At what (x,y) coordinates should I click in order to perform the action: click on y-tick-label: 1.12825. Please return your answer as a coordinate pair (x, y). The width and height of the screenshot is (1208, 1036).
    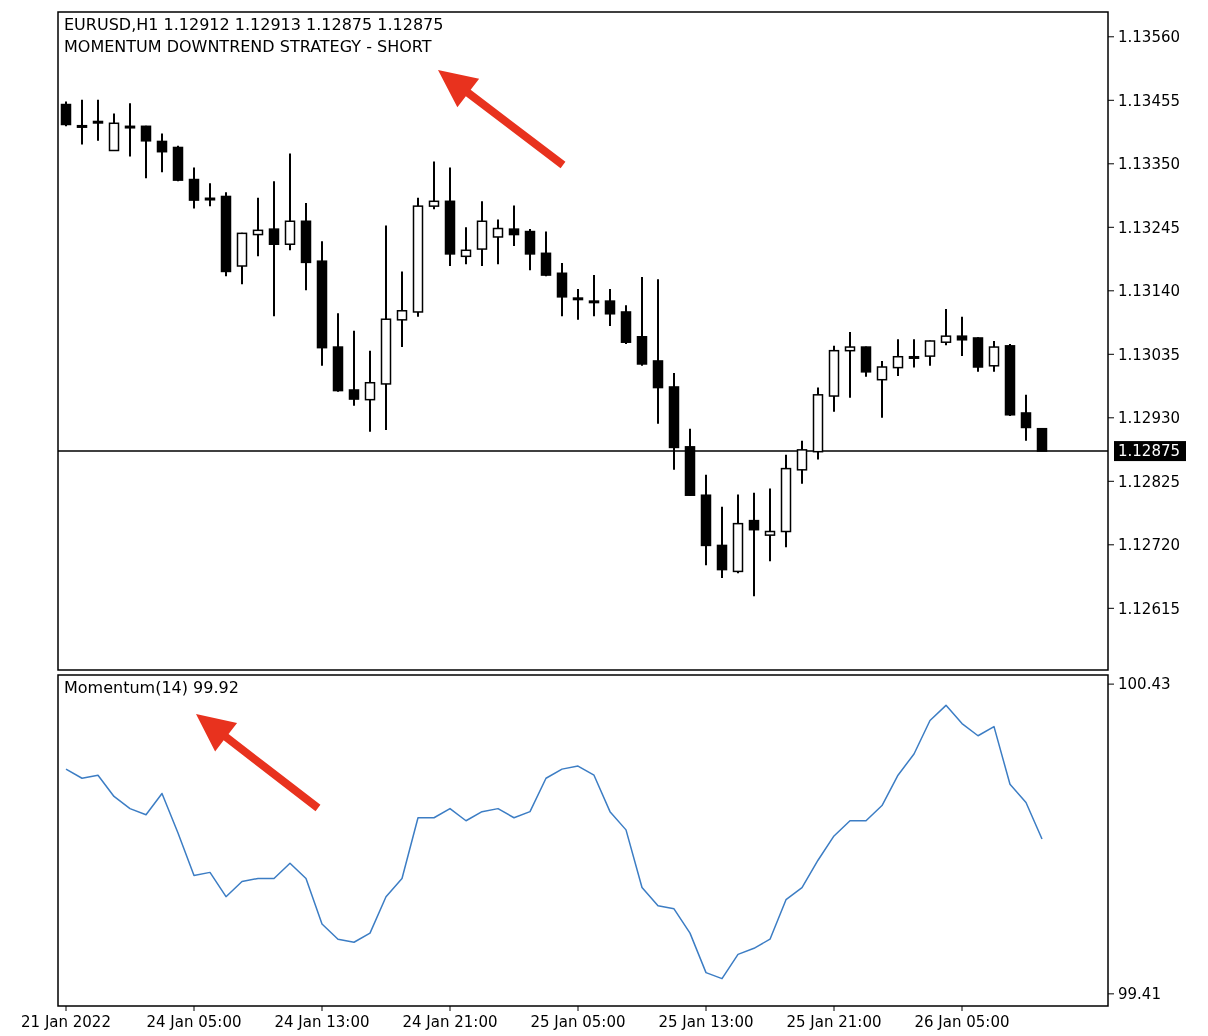
    Looking at the image, I should click on (1149, 481).